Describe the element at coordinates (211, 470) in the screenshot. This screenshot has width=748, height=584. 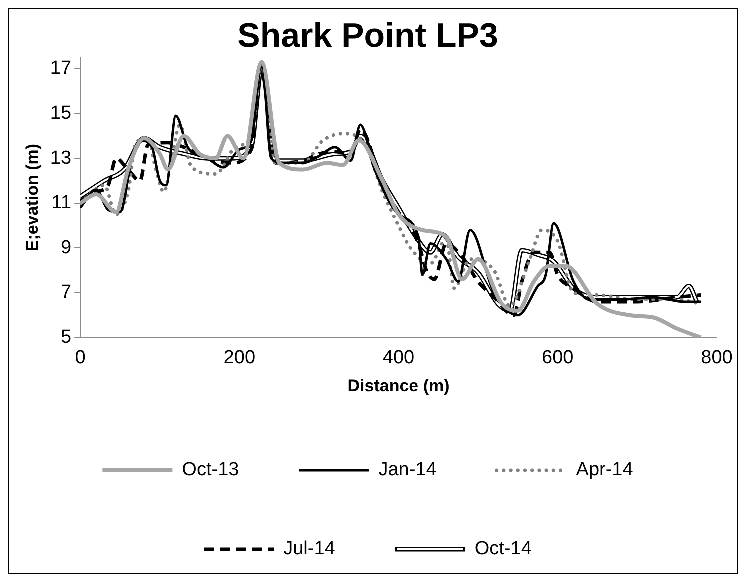
I see `legend-label: Oct-13` at that location.